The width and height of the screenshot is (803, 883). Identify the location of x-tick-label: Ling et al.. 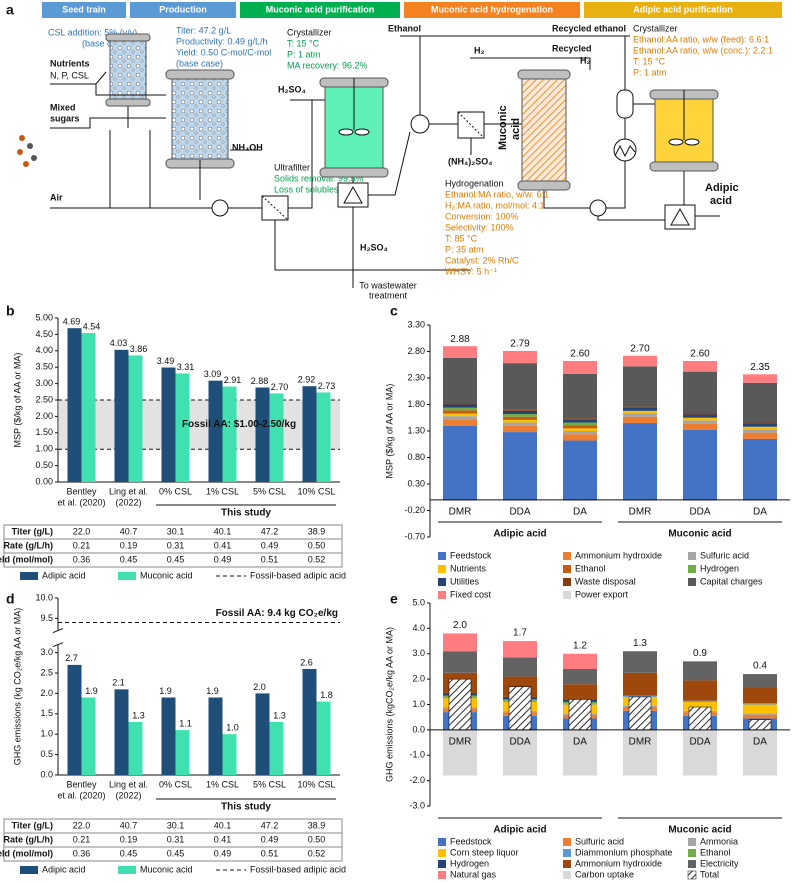
(128, 491).